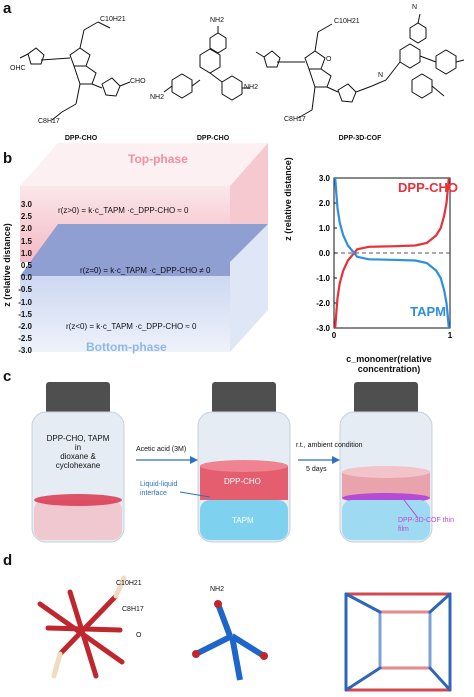  Describe the element at coordinates (389, 364) in the screenshot. I see `chart-x-axis-label: c_monomer(relative concentration)` at that location.